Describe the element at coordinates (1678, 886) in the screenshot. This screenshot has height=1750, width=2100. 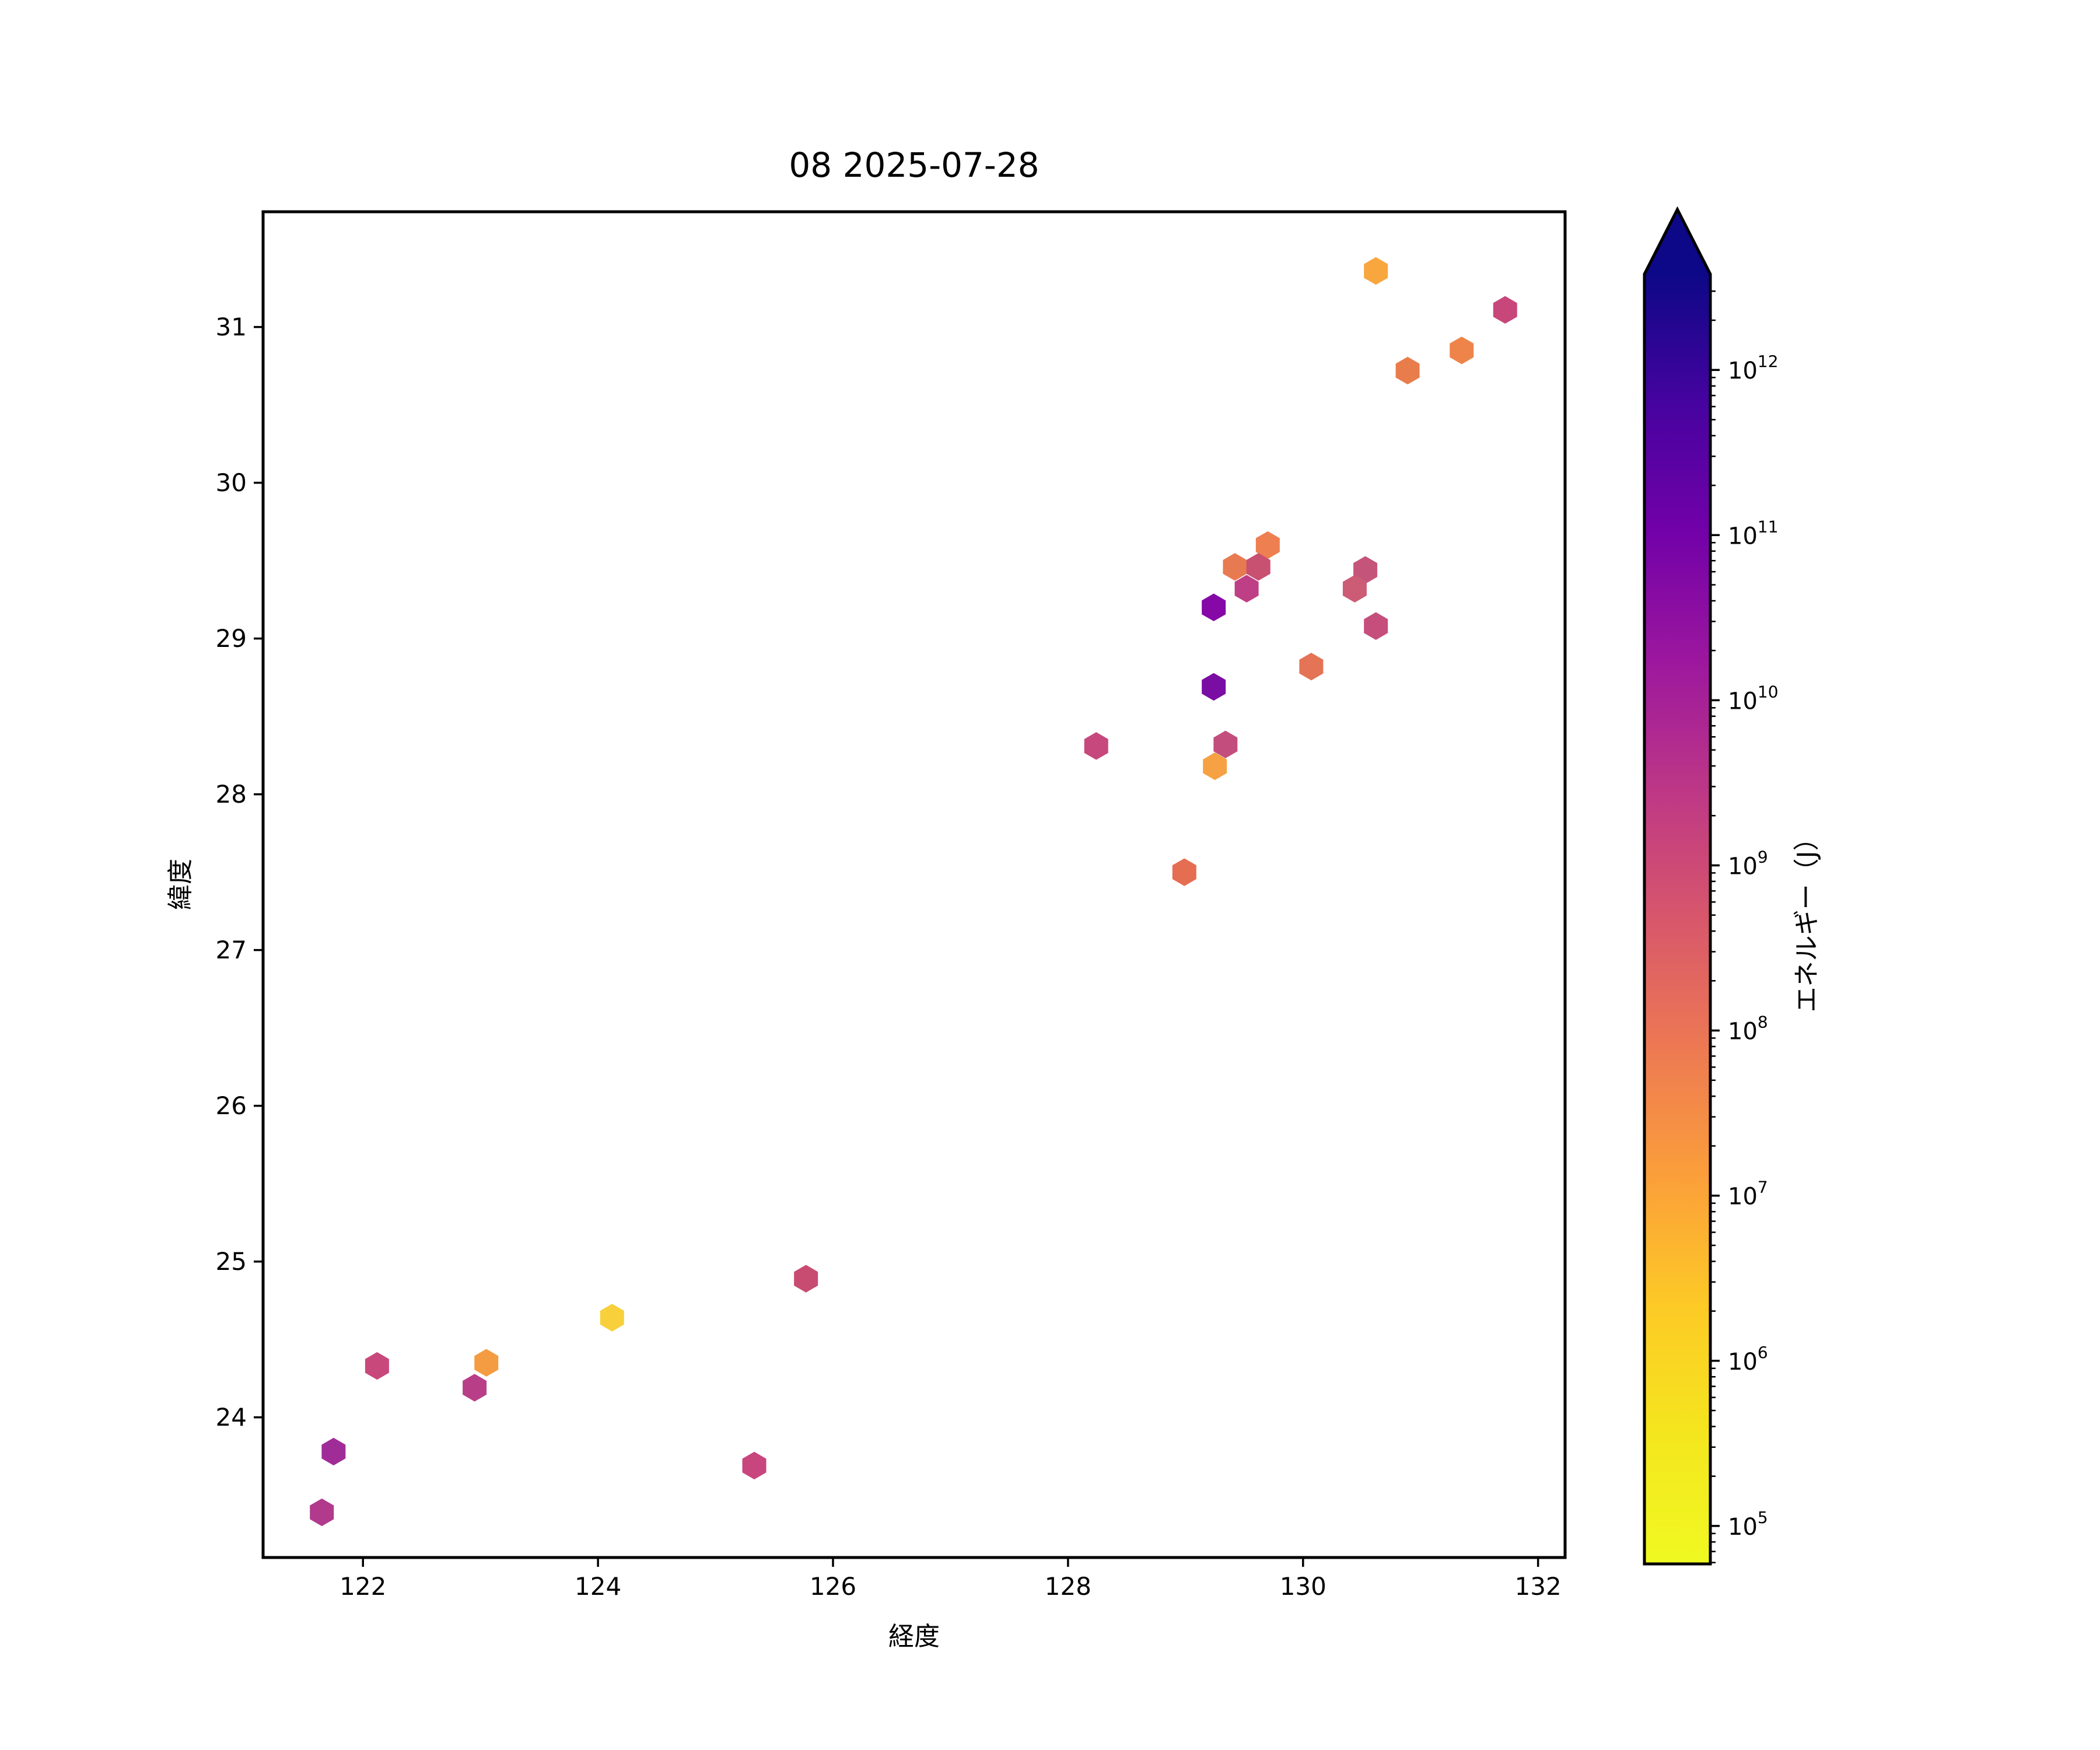
I see `colorbar-bar` at that location.